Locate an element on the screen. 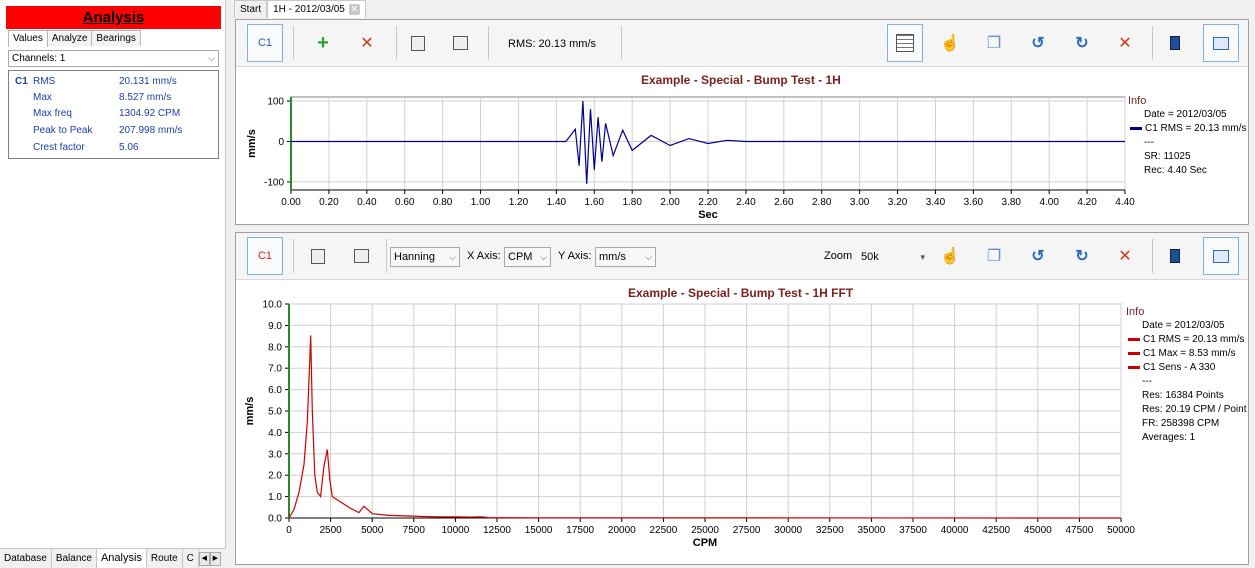 The image size is (1255, 568). channels-dropdown: Channels: 1 ⌵ is located at coordinates (113, 58).